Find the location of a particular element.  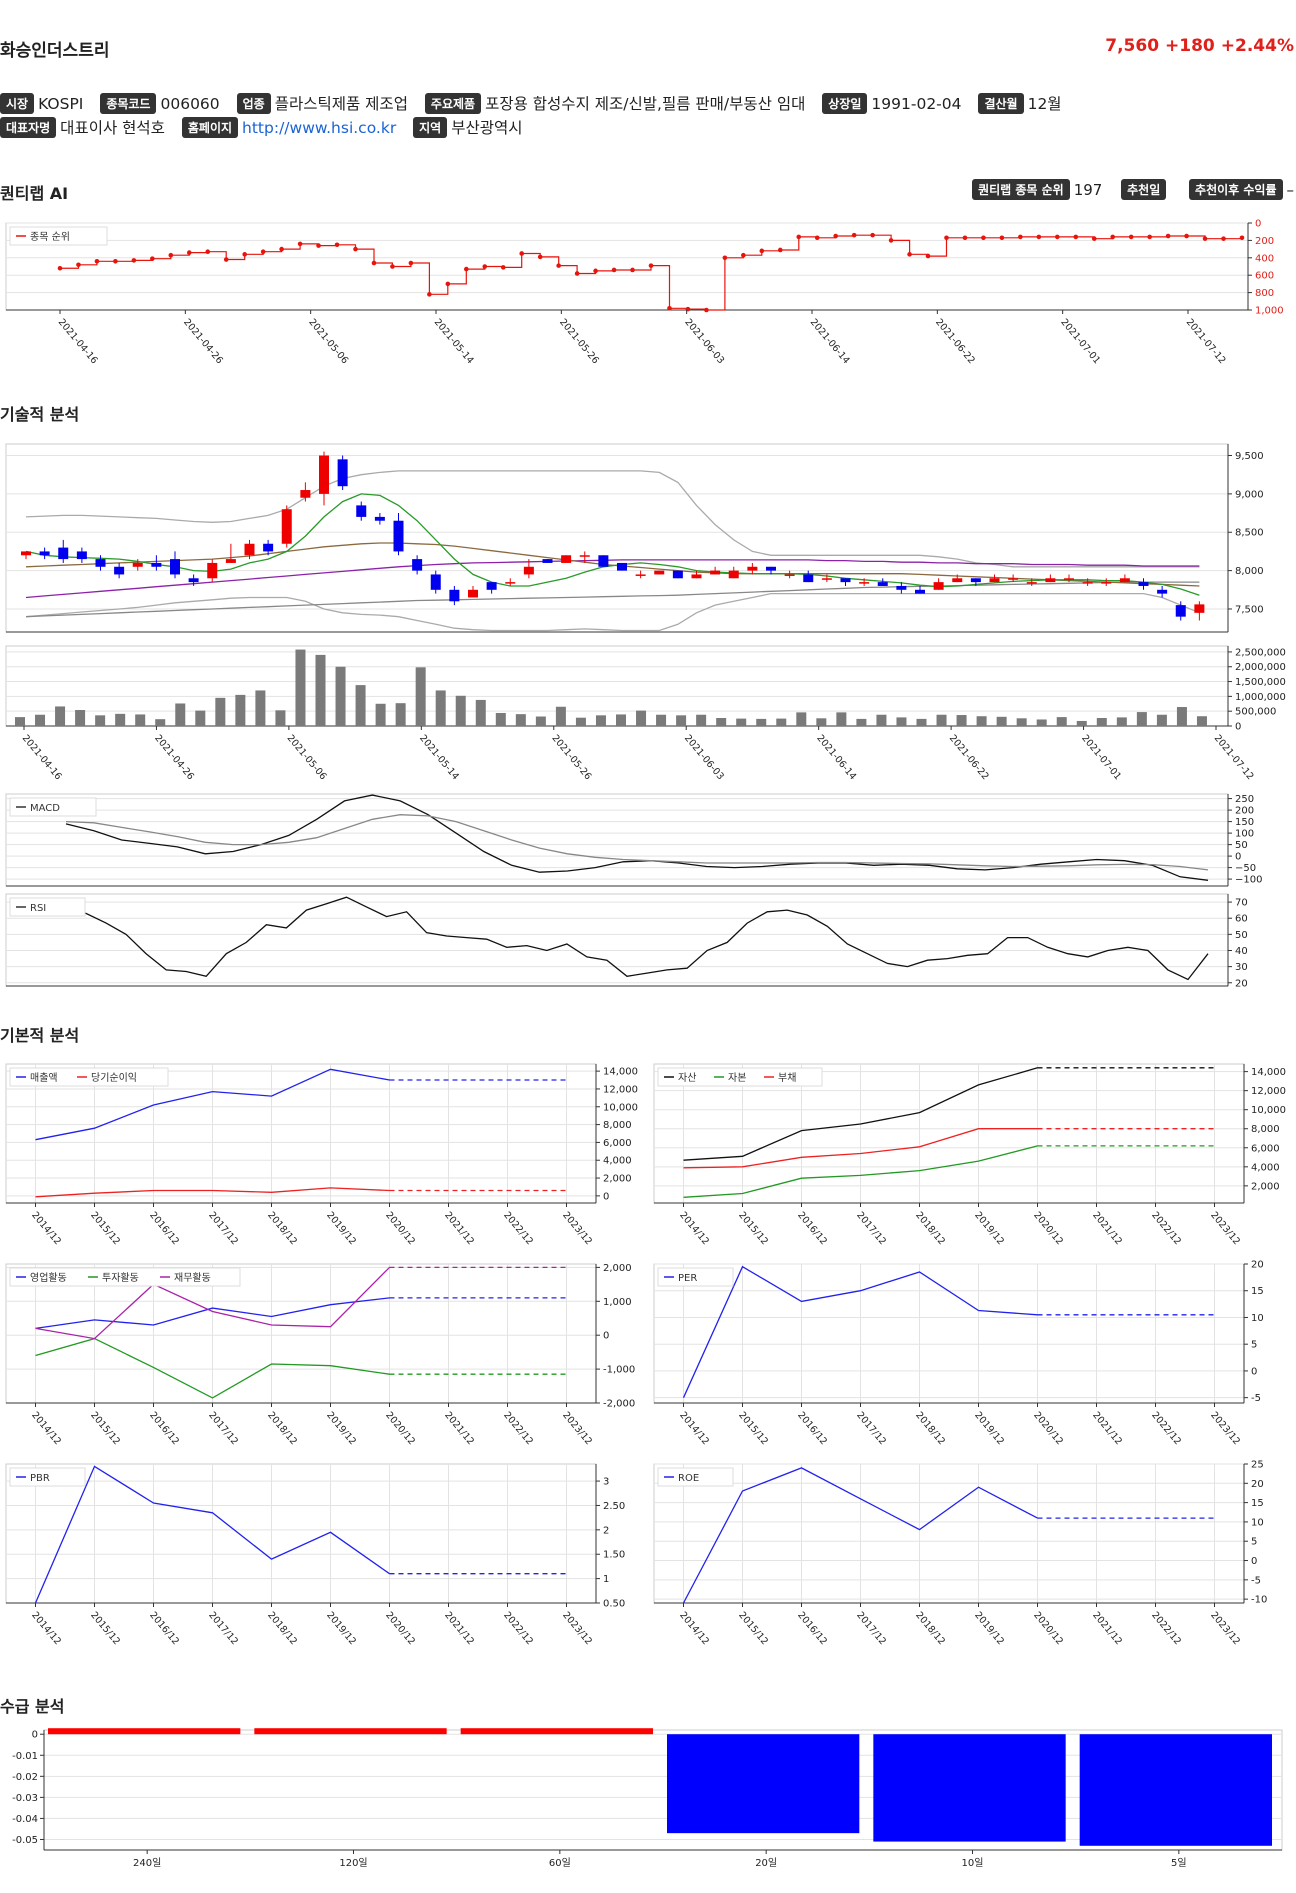

y-tick-label: -0.01 is located at coordinates (25, 1756).